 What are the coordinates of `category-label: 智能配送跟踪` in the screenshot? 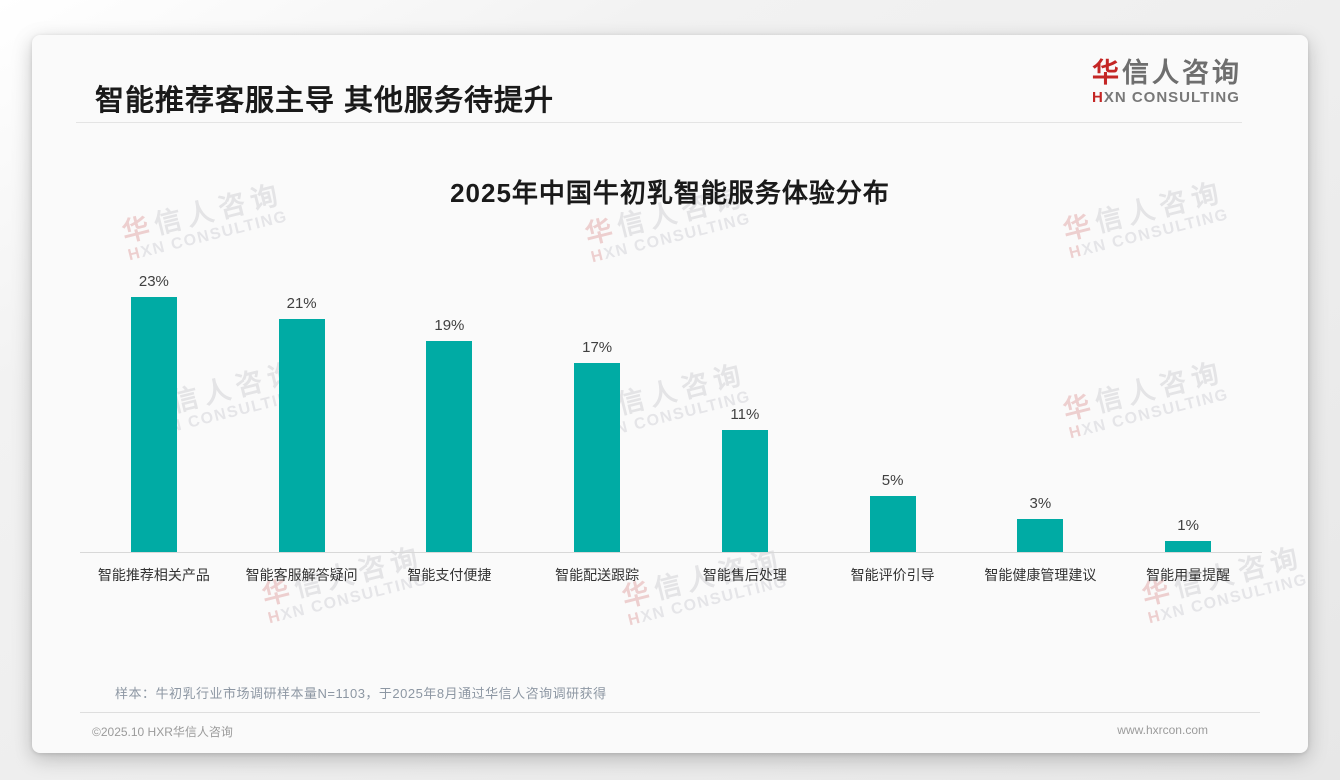 It's located at (597, 575).